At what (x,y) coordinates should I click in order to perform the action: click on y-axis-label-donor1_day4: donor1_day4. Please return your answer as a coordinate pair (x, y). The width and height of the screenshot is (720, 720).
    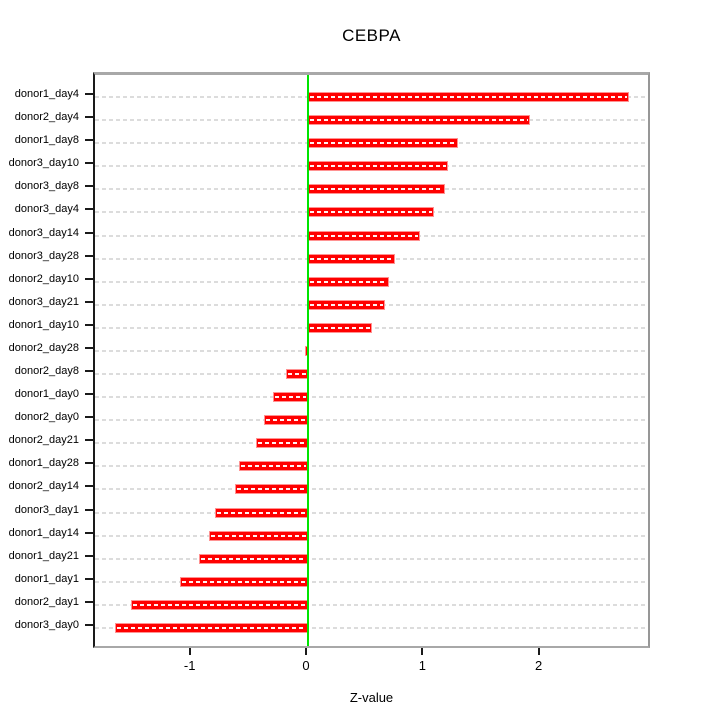
    Looking at the image, I should click on (46, 94).